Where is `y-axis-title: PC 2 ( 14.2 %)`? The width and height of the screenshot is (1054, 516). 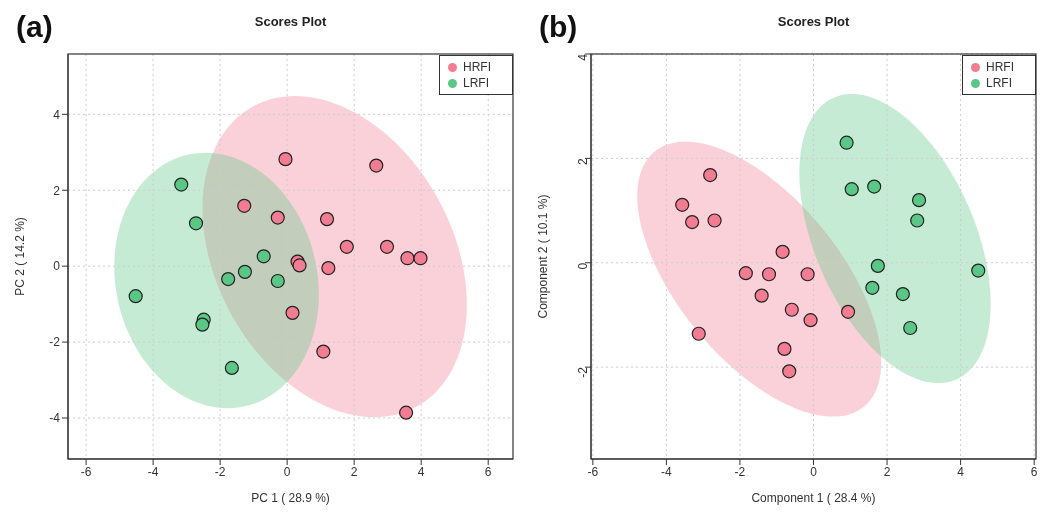 y-axis-title: PC 2 ( 14.2 %) is located at coordinates (20, 256).